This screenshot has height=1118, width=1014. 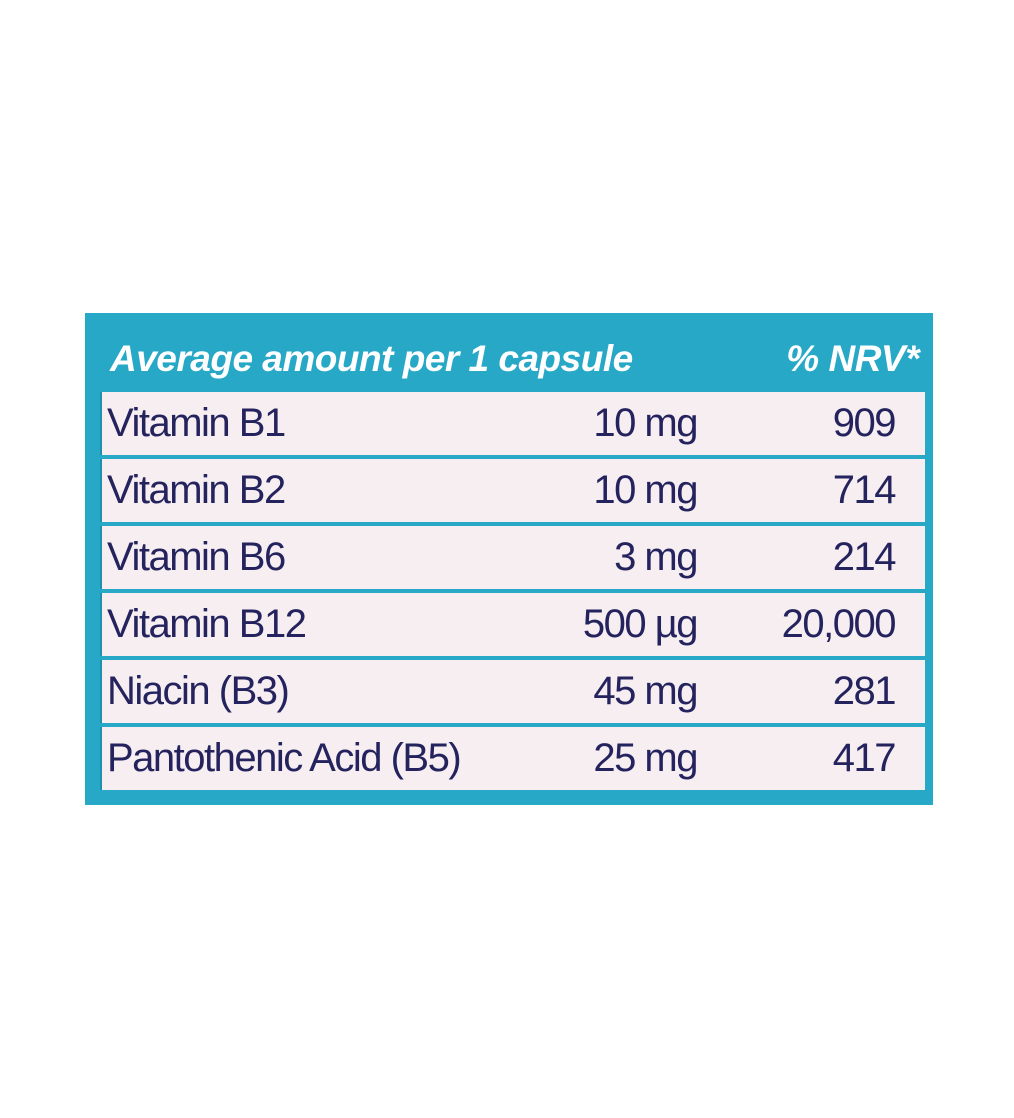 I want to click on nutrient-name: Vitamin B2, so click(x=196, y=490).